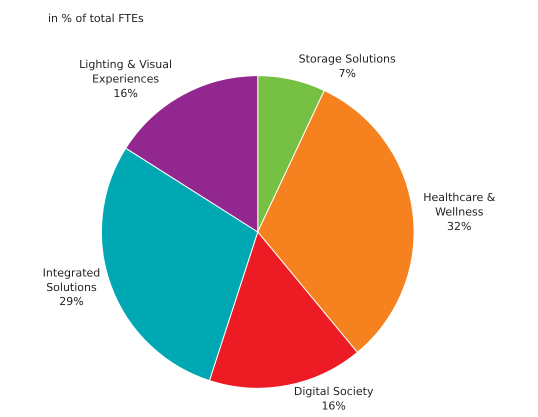 This screenshot has width=538, height=417. What do you see at coordinates (71, 280) in the screenshot?
I see `slice-label: Integrated Solutions` at bounding box center [71, 280].